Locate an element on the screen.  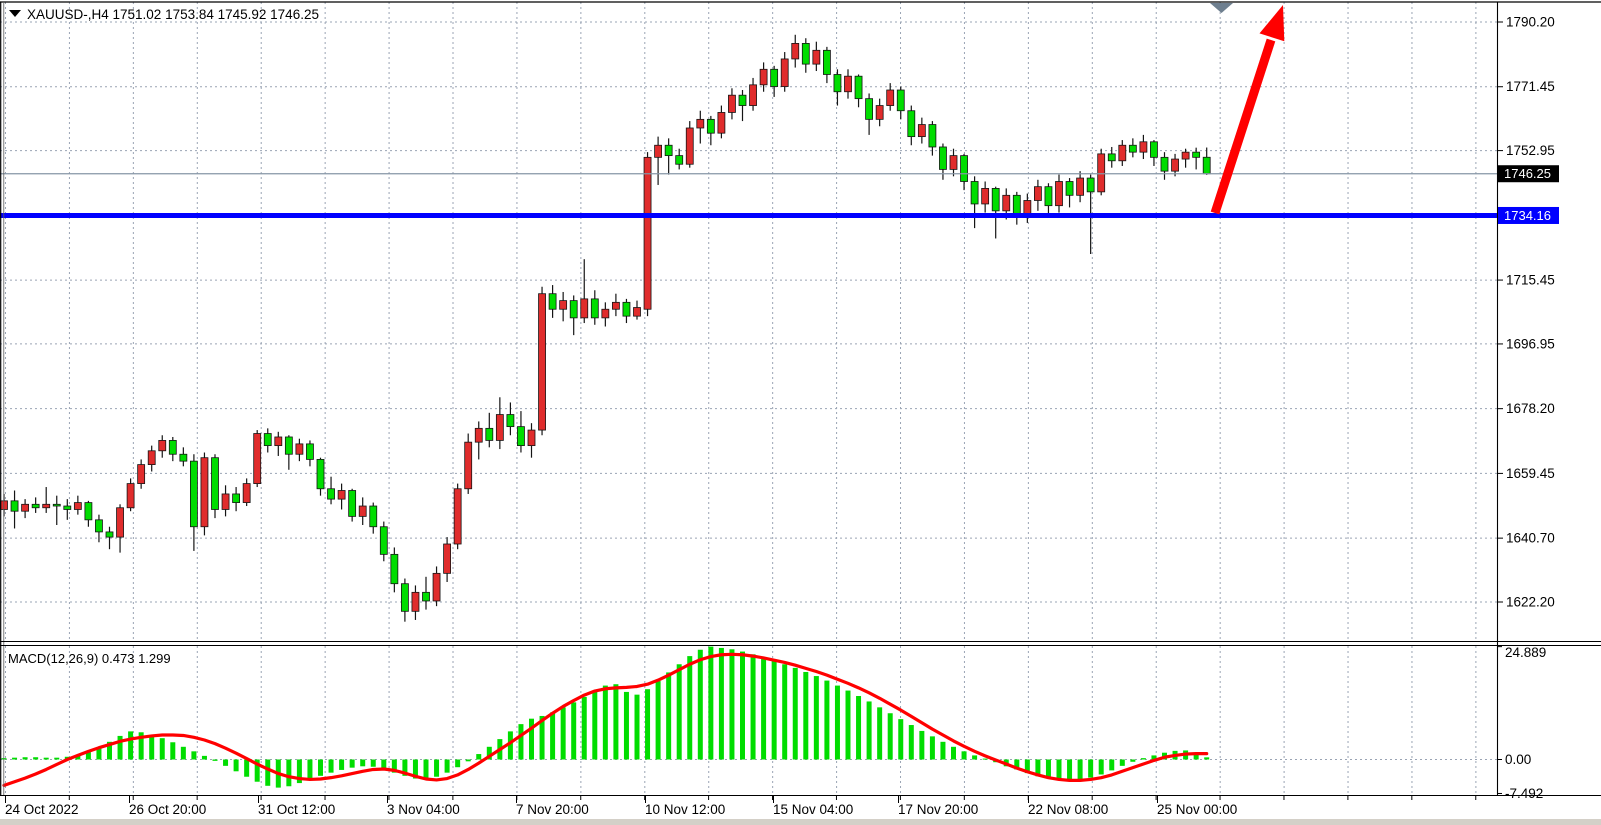
time-axis-label: 31 Oct 12:00 is located at coordinates (296, 809).